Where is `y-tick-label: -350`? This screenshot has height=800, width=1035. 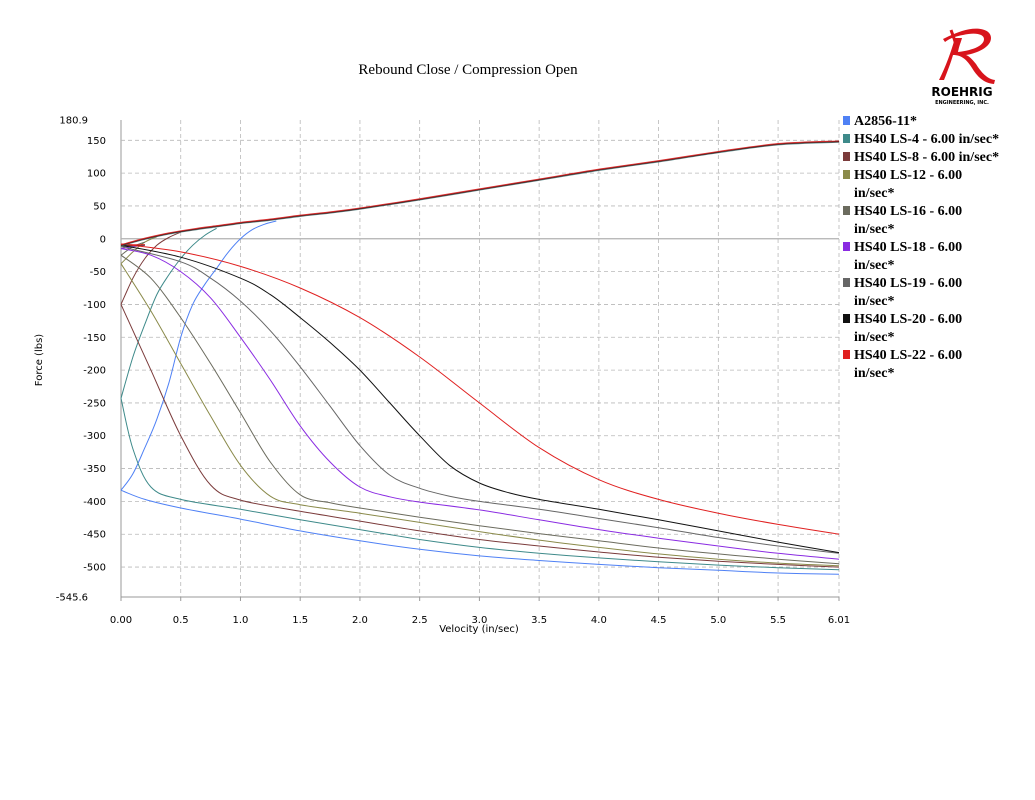 y-tick-label: -350 is located at coordinates (94, 469).